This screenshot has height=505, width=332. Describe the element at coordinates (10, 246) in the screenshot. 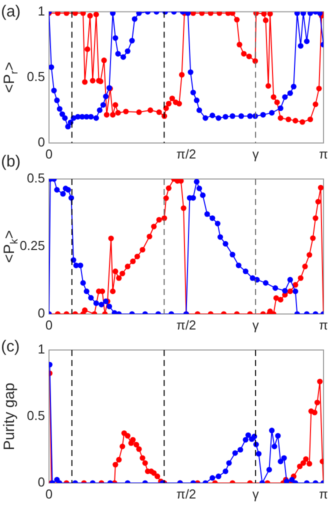

I see `y-axis-title: <Pk>` at that location.